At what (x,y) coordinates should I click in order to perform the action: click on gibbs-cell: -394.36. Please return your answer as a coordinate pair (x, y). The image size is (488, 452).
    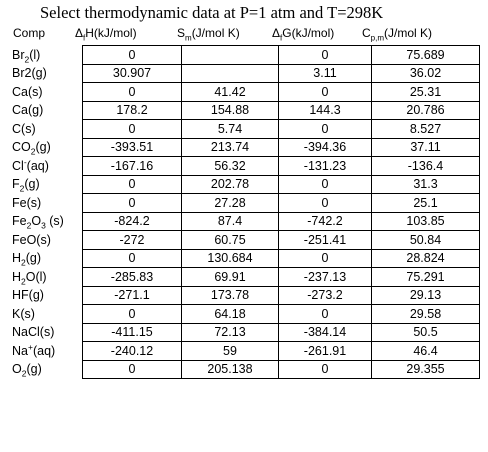
    Looking at the image, I should click on (325, 147).